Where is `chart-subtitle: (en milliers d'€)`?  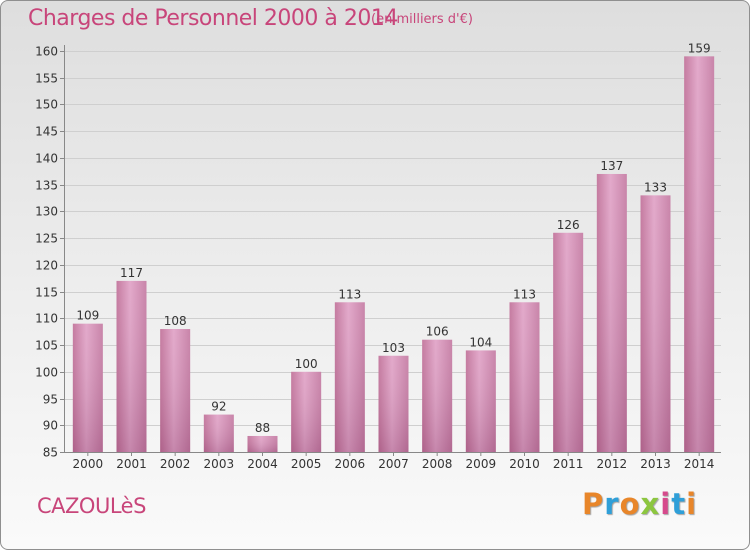
chart-subtitle: (en milliers d'€) is located at coordinates (422, 19).